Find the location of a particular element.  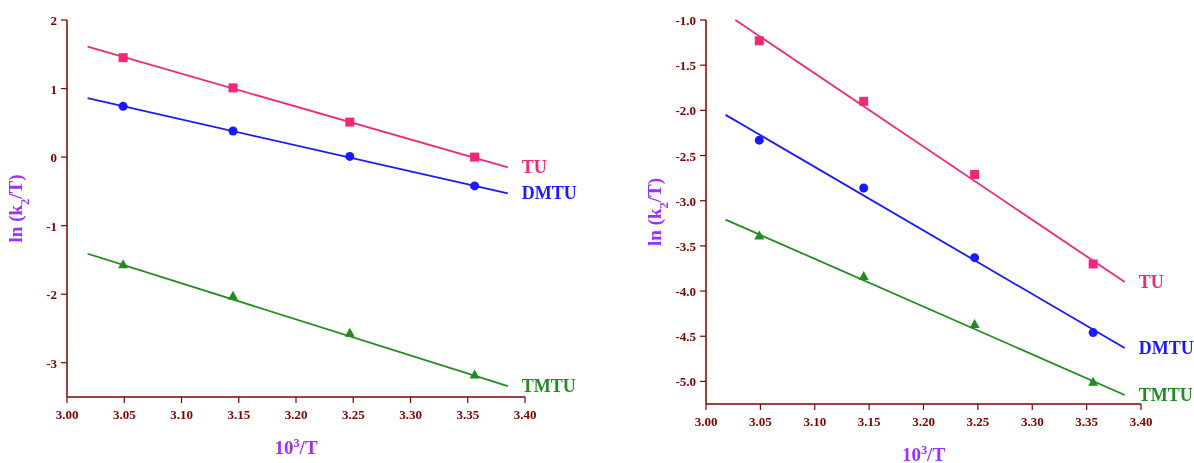

y-tick-label: -3.0 is located at coordinates (685, 201).